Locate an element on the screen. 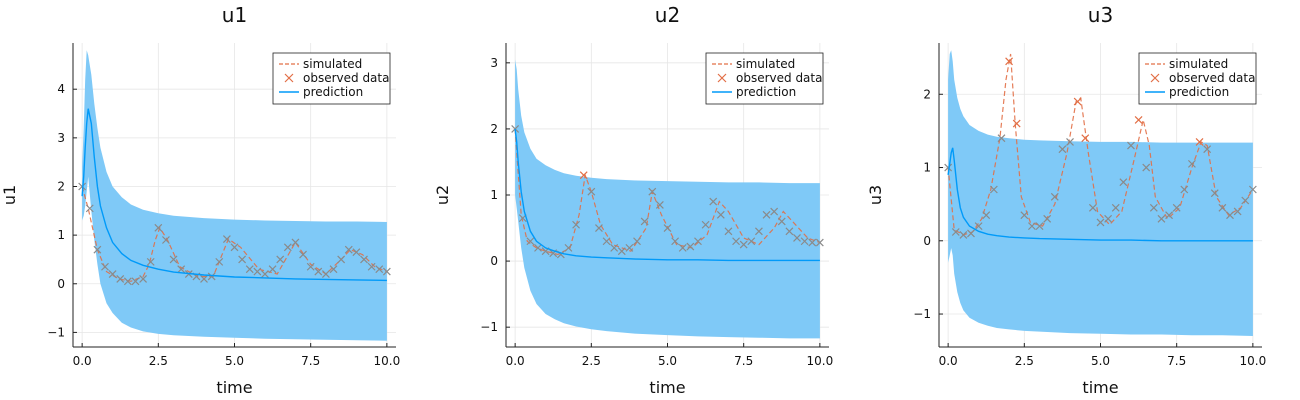 The width and height of the screenshot is (1300, 400). y-tick-label: 2 is located at coordinates (494, 129).